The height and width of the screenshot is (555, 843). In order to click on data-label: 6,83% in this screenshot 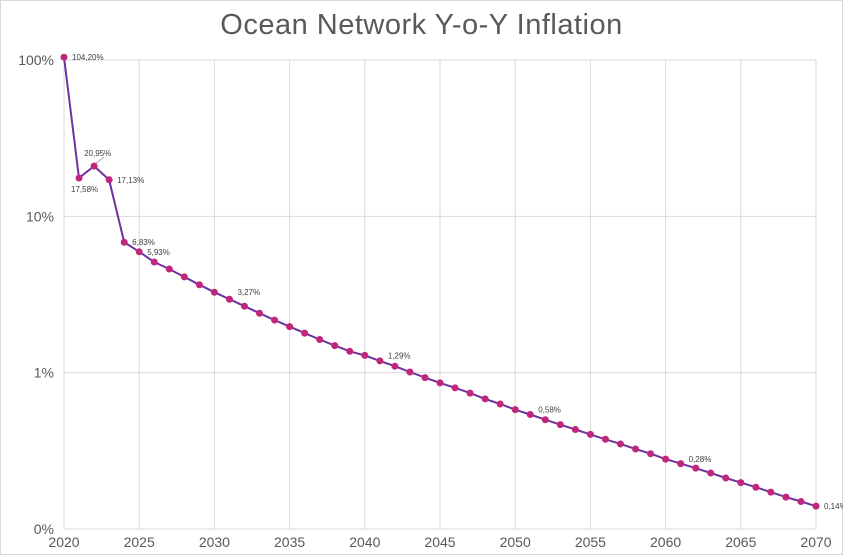, I will do `click(143, 242)`.